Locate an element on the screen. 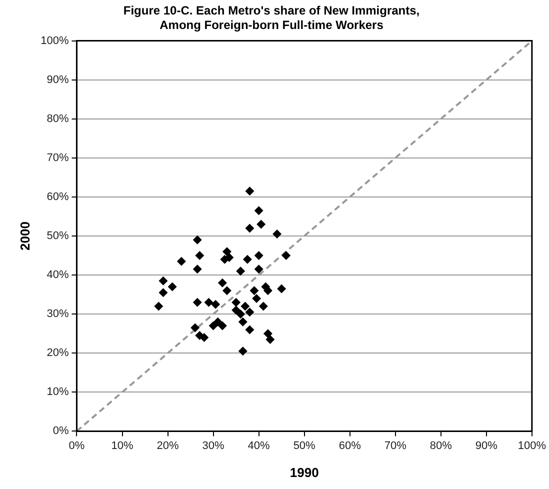  x-tick-label: 80% is located at coordinates (441, 446).